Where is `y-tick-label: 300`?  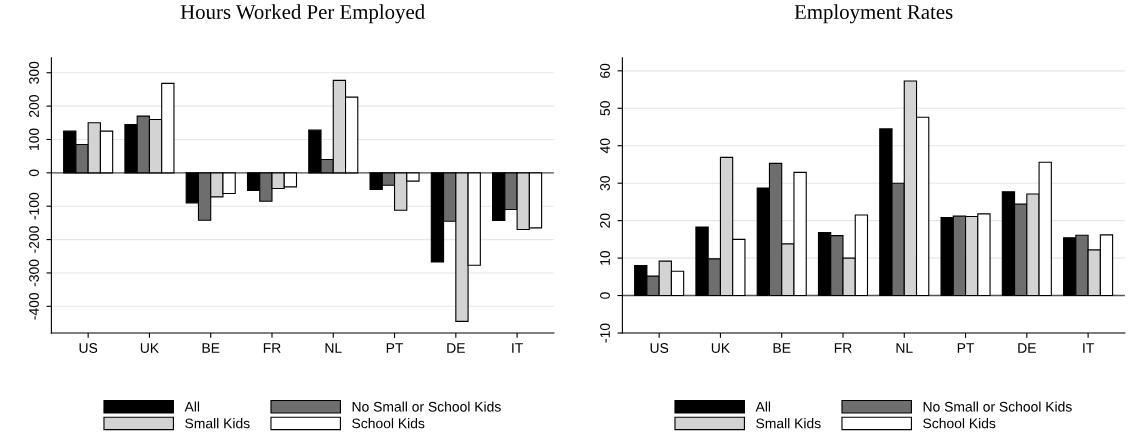 y-tick-label: 300 is located at coordinates (34, 72).